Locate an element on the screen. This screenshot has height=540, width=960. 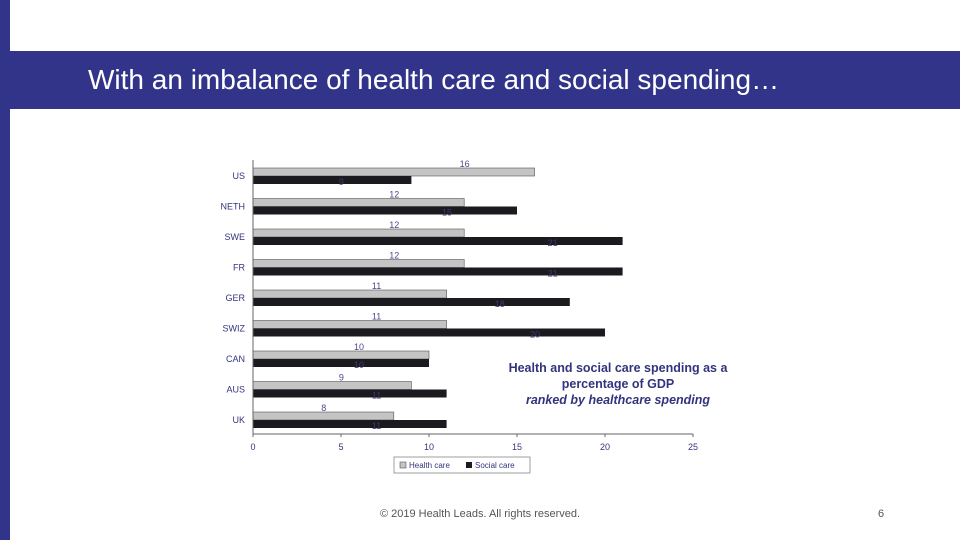
category-label: UK is located at coordinates (238, 420).